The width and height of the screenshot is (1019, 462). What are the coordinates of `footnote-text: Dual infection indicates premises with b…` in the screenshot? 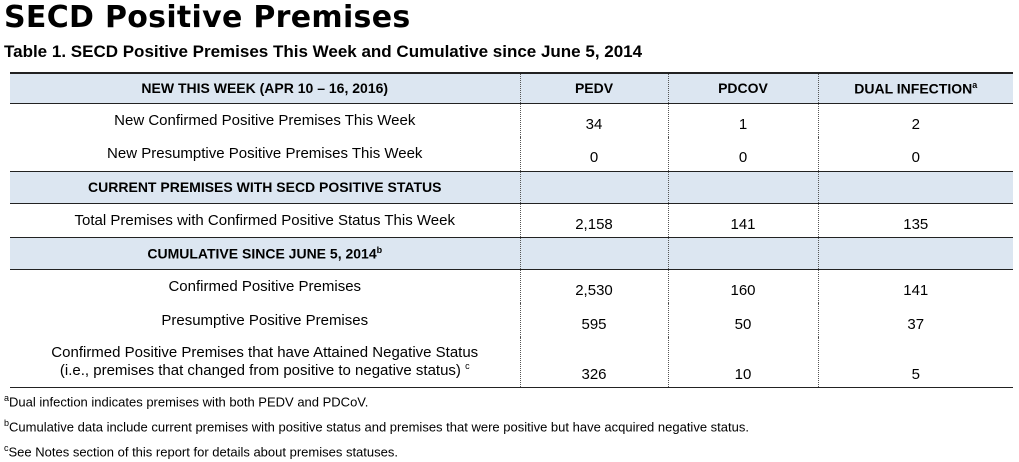 It's located at (189, 402).